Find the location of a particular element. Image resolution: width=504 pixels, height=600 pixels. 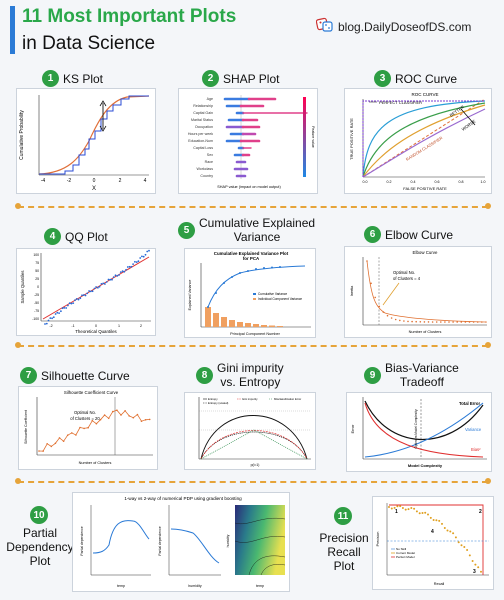

shap-xlabel: SHAP value (impact on model output) is located at coordinates (249, 187).